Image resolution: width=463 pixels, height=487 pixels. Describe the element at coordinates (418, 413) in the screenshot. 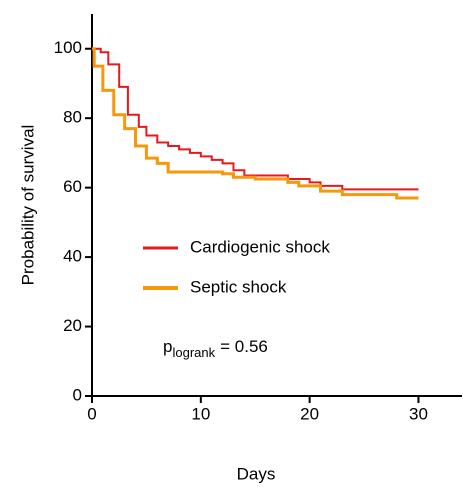

I see `x-tick-label: 30` at that location.